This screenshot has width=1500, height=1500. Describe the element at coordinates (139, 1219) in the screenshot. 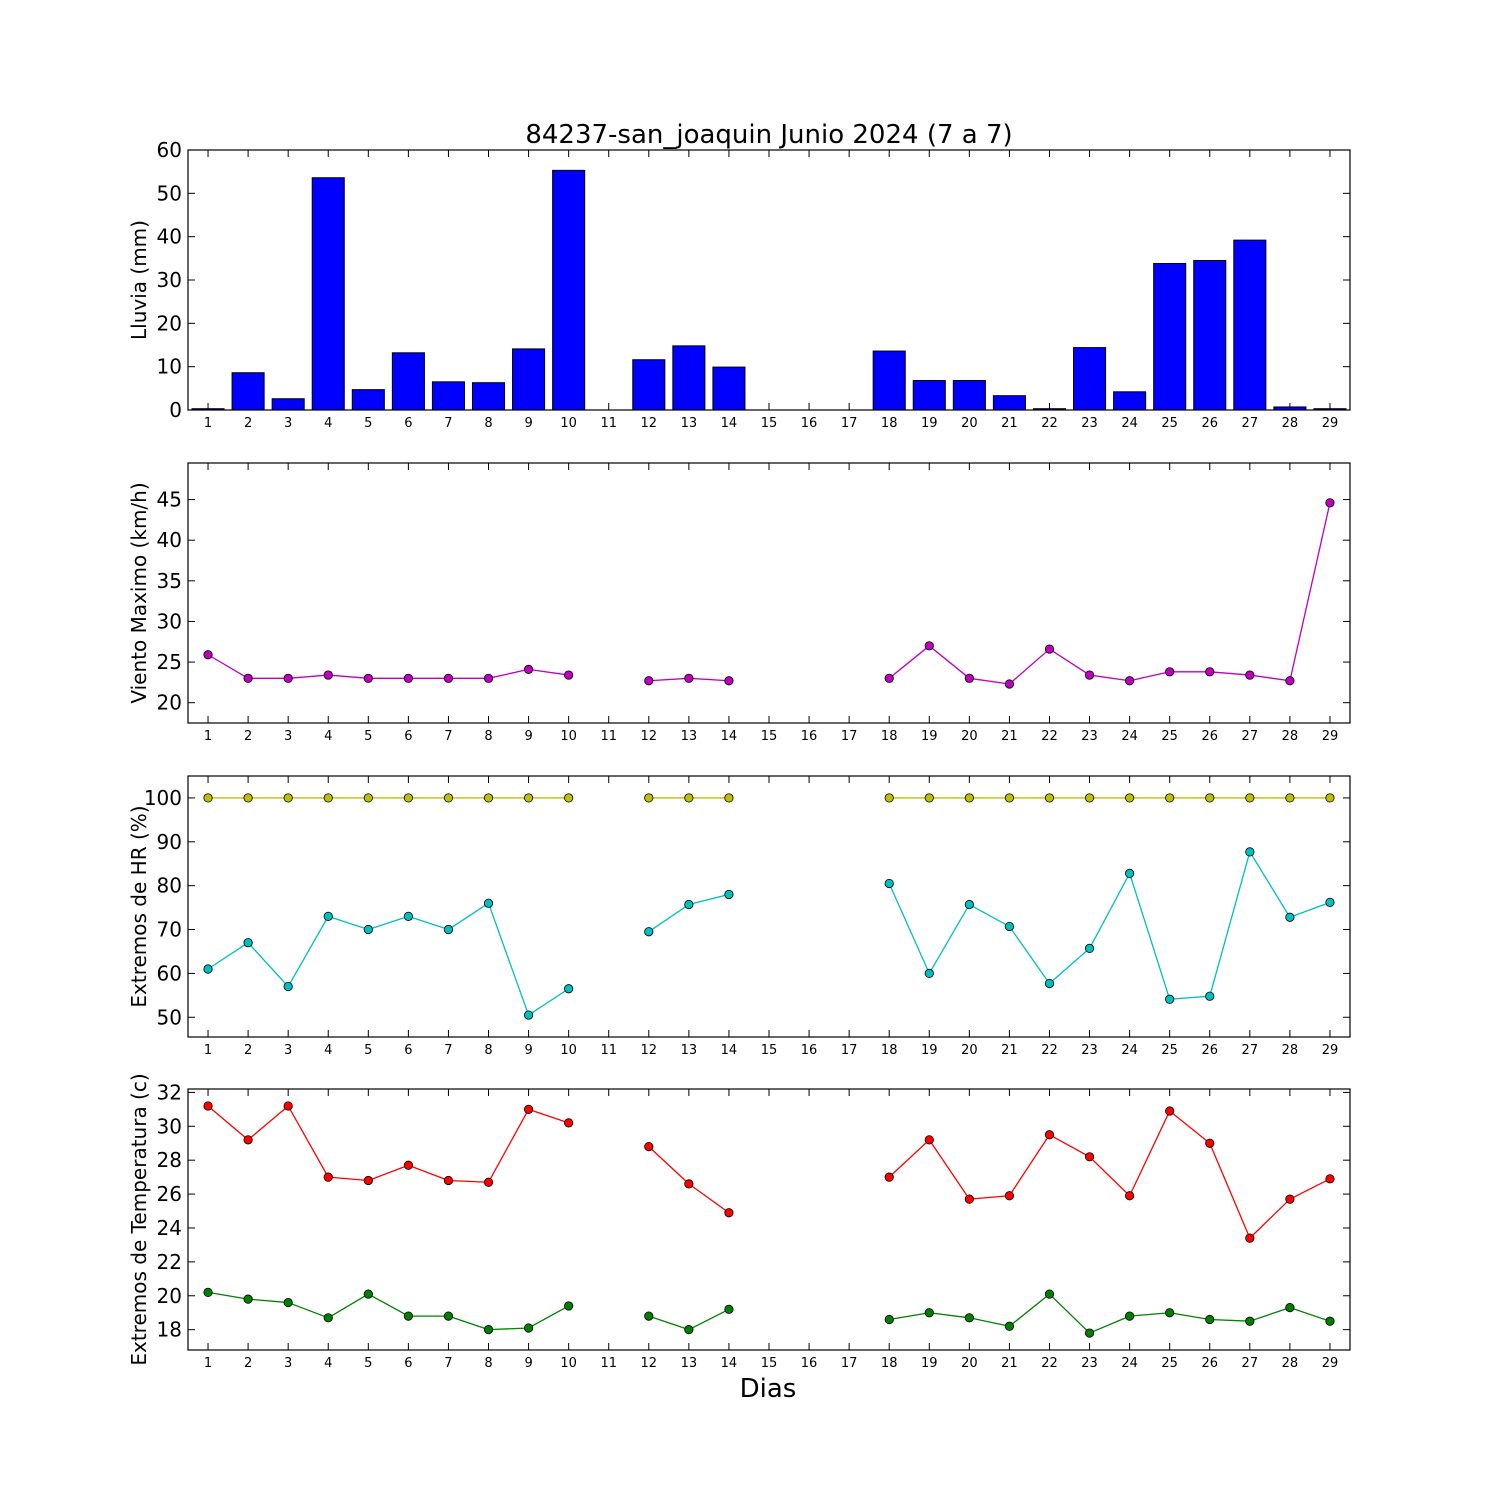

I see `y-axis-label: Extremos de Temperatura (c)` at that location.